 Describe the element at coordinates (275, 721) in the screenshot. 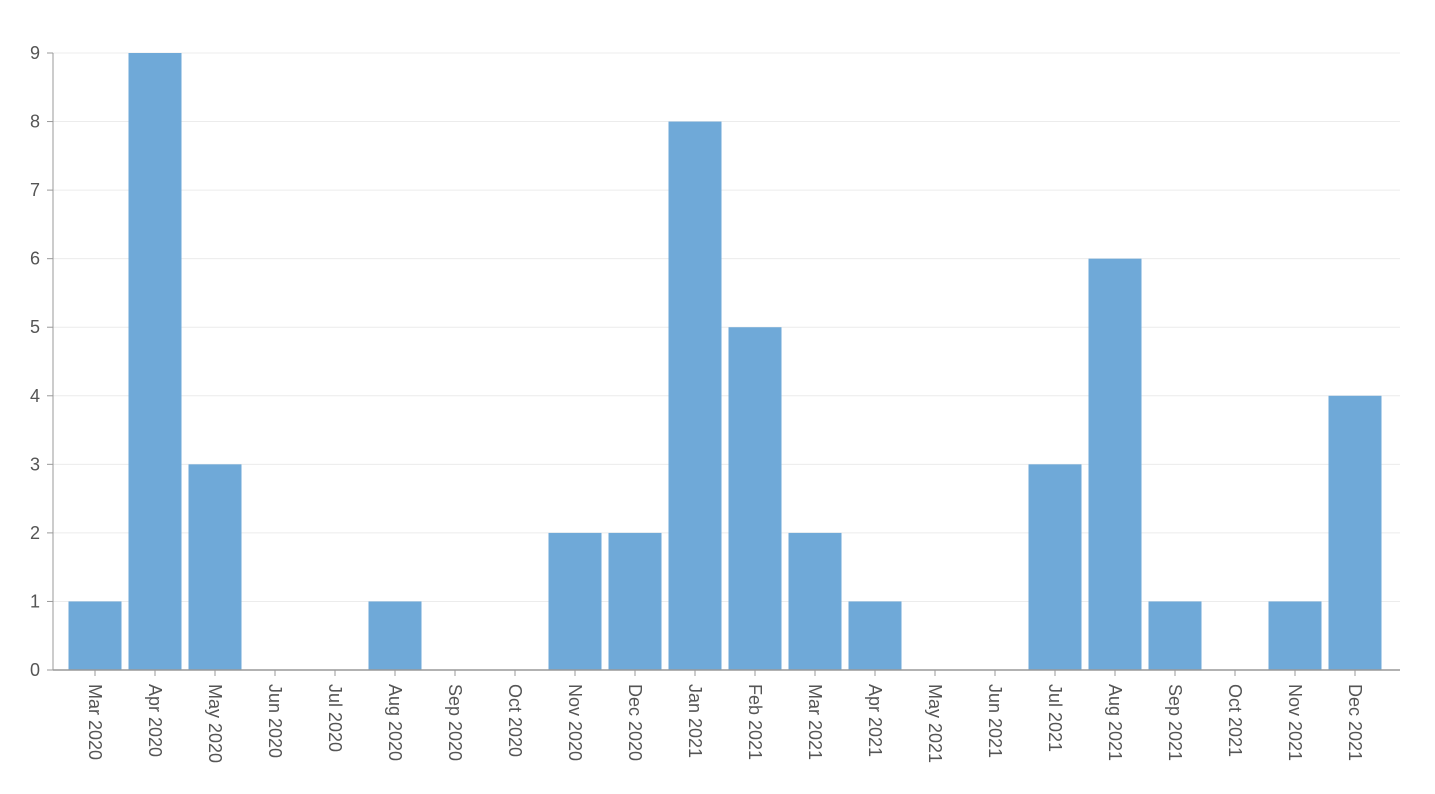

I see `x-tick-label: Jun 2020` at that location.